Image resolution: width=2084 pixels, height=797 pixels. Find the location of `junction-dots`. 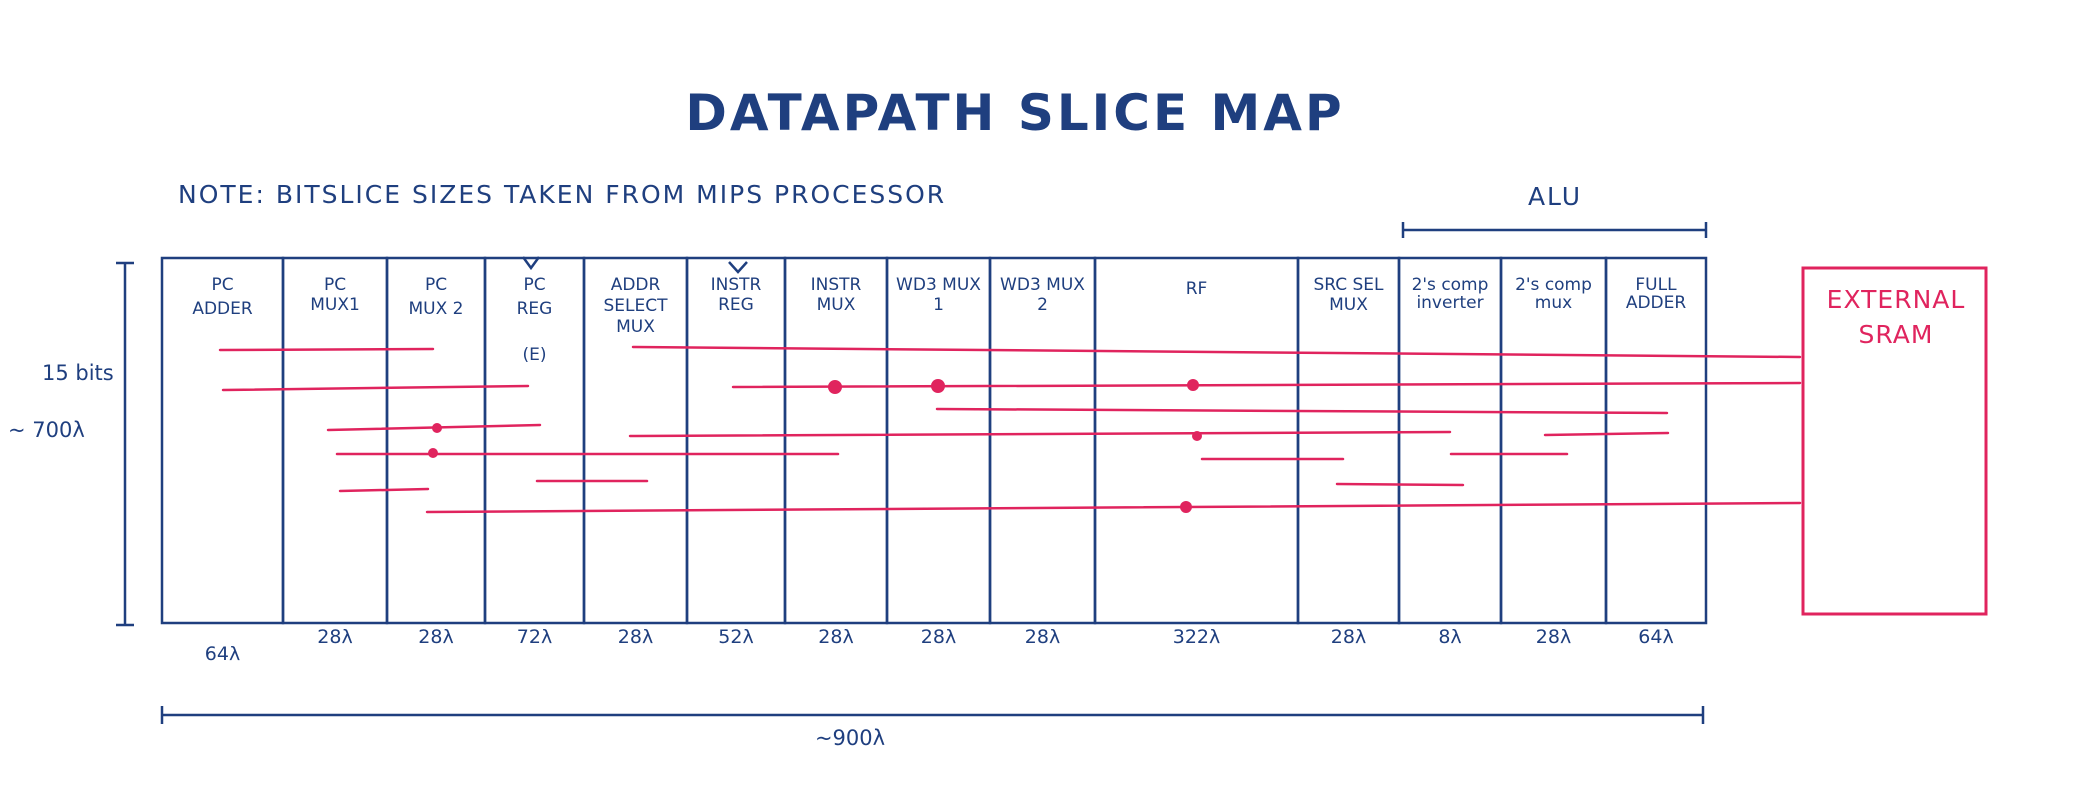

junction-dots is located at coordinates (815, 446).